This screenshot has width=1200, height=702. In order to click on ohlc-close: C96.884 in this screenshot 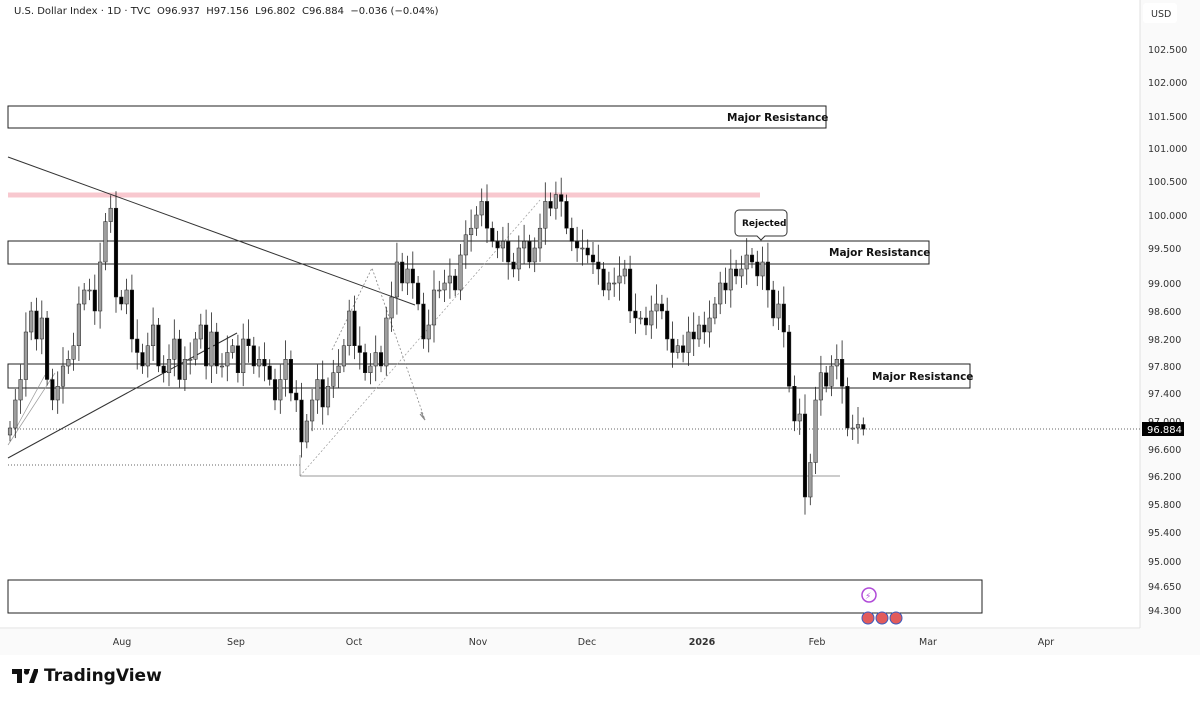, I will do `click(323, 11)`.